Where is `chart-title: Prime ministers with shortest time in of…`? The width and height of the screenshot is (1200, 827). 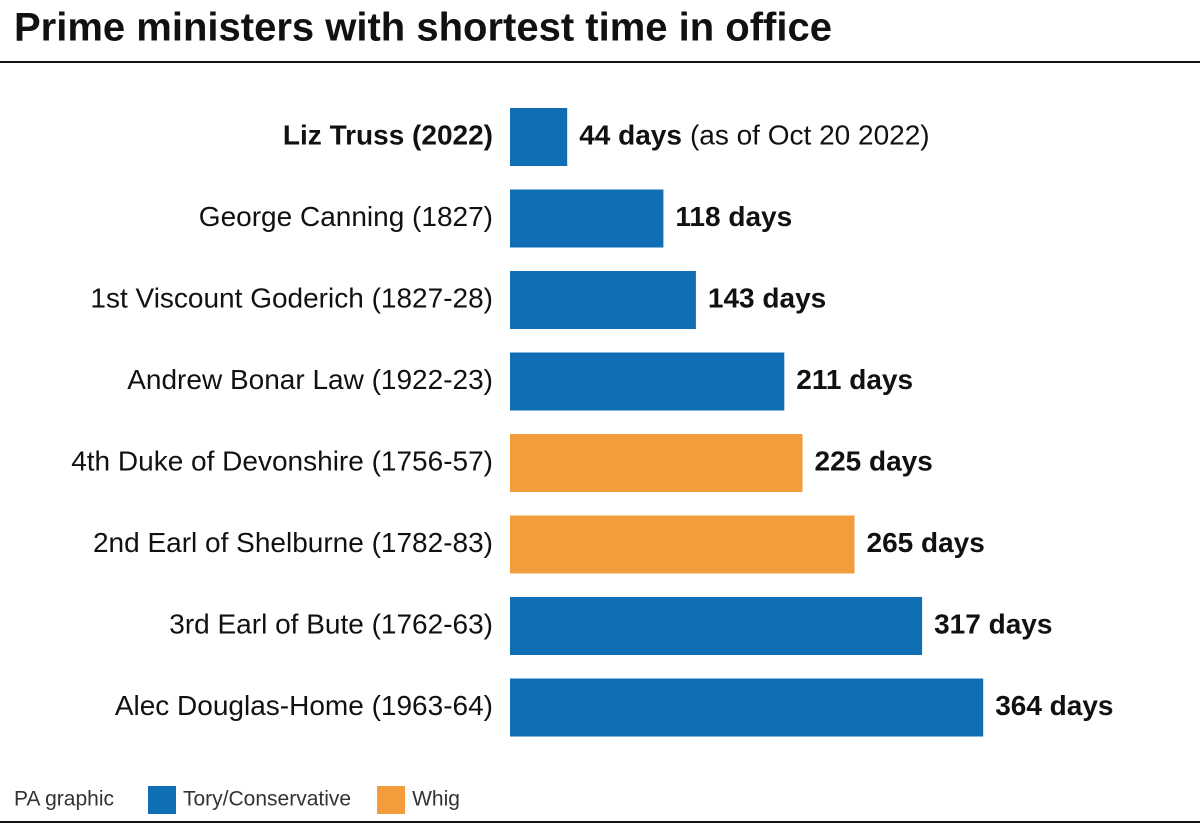
chart-title: Prime ministers with shortest time in of… is located at coordinates (423, 28).